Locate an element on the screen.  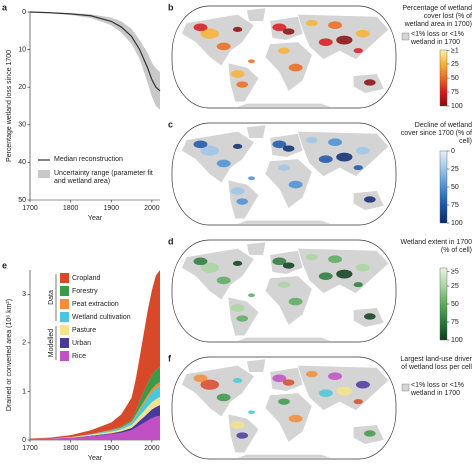
legend-label: Wetland cultivation is located at coordinates (101, 317).